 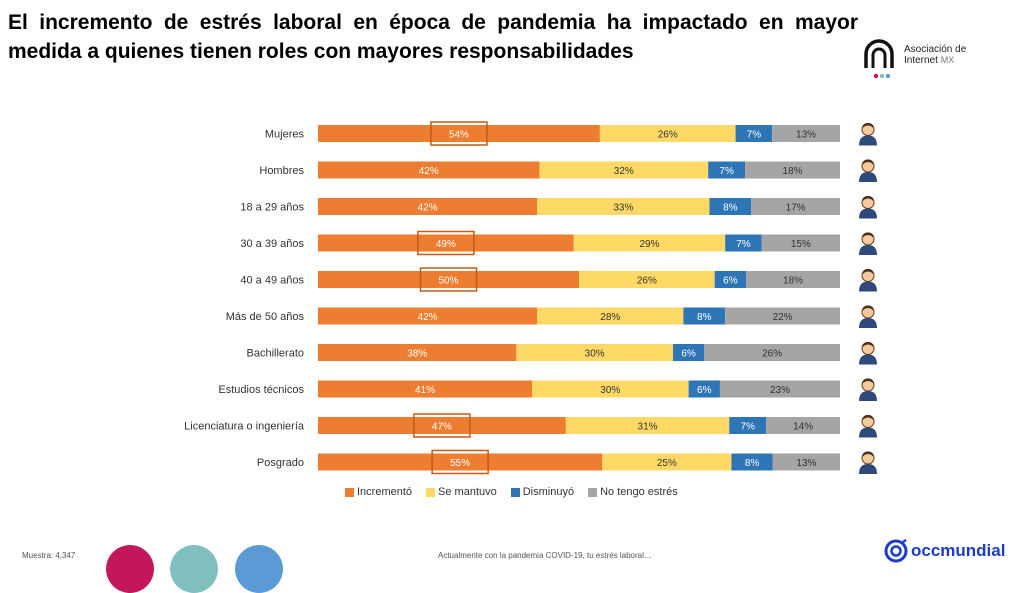 I want to click on bar-no-tengo-estres-30-a-39-anos, so click(x=800, y=243).